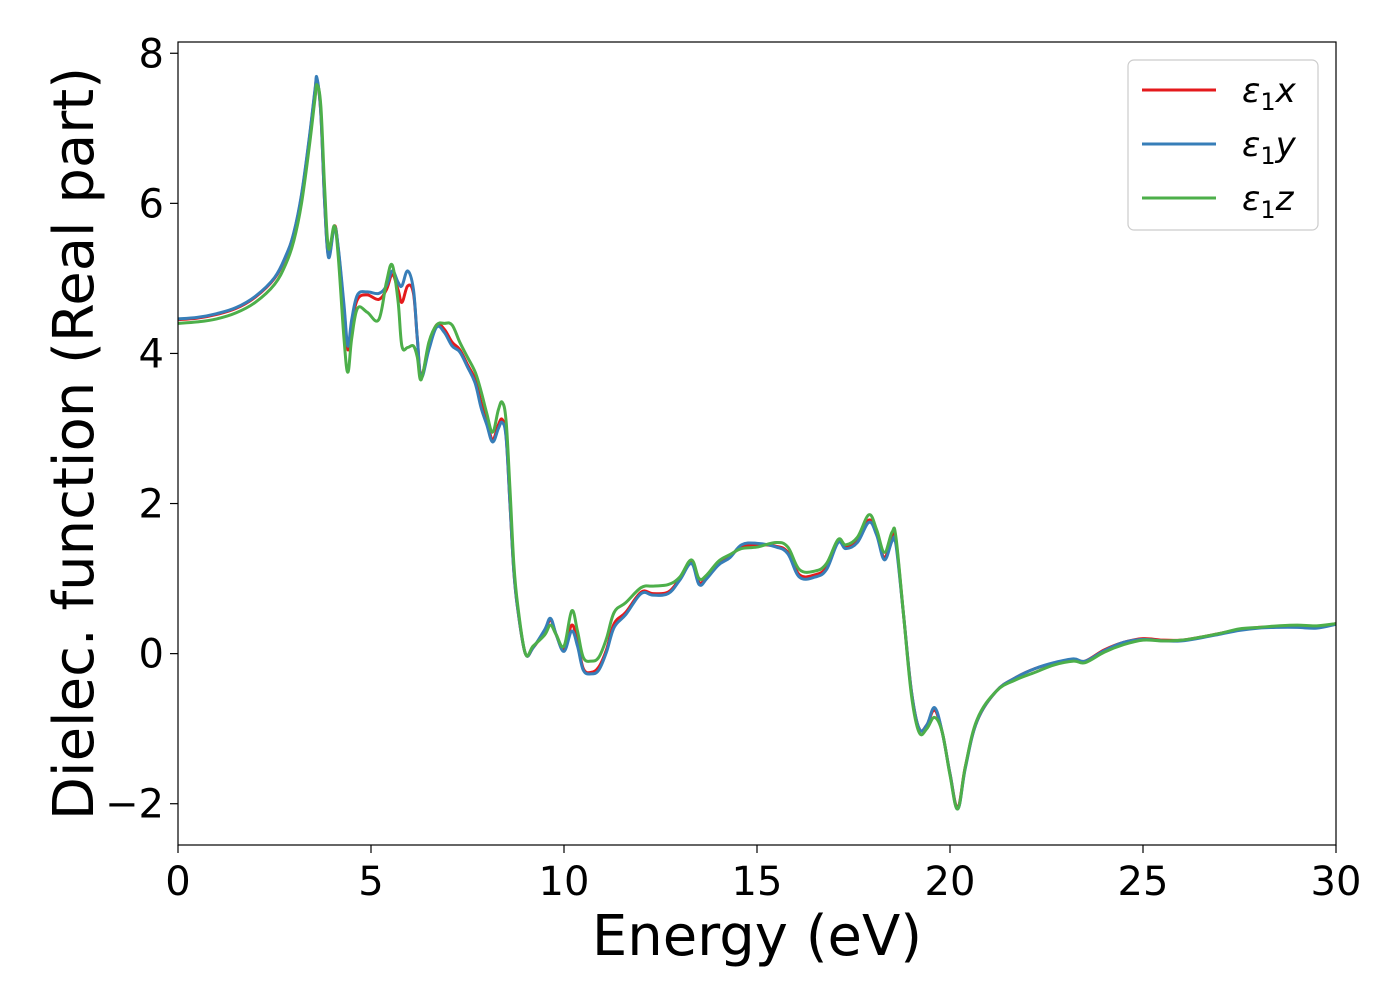 The height and width of the screenshot is (1000, 1400). Describe the element at coordinates (151, 54) in the screenshot. I see `y-tick-label: 8` at that location.